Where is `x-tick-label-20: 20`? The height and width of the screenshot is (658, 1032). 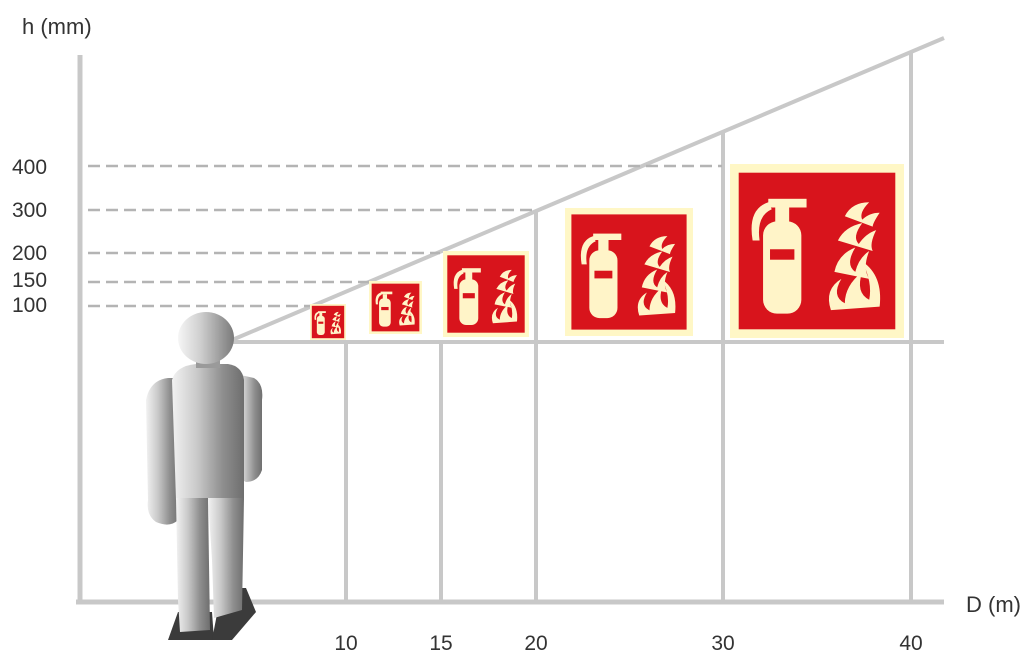
x-tick-label-20: 20 is located at coordinates (535, 642).